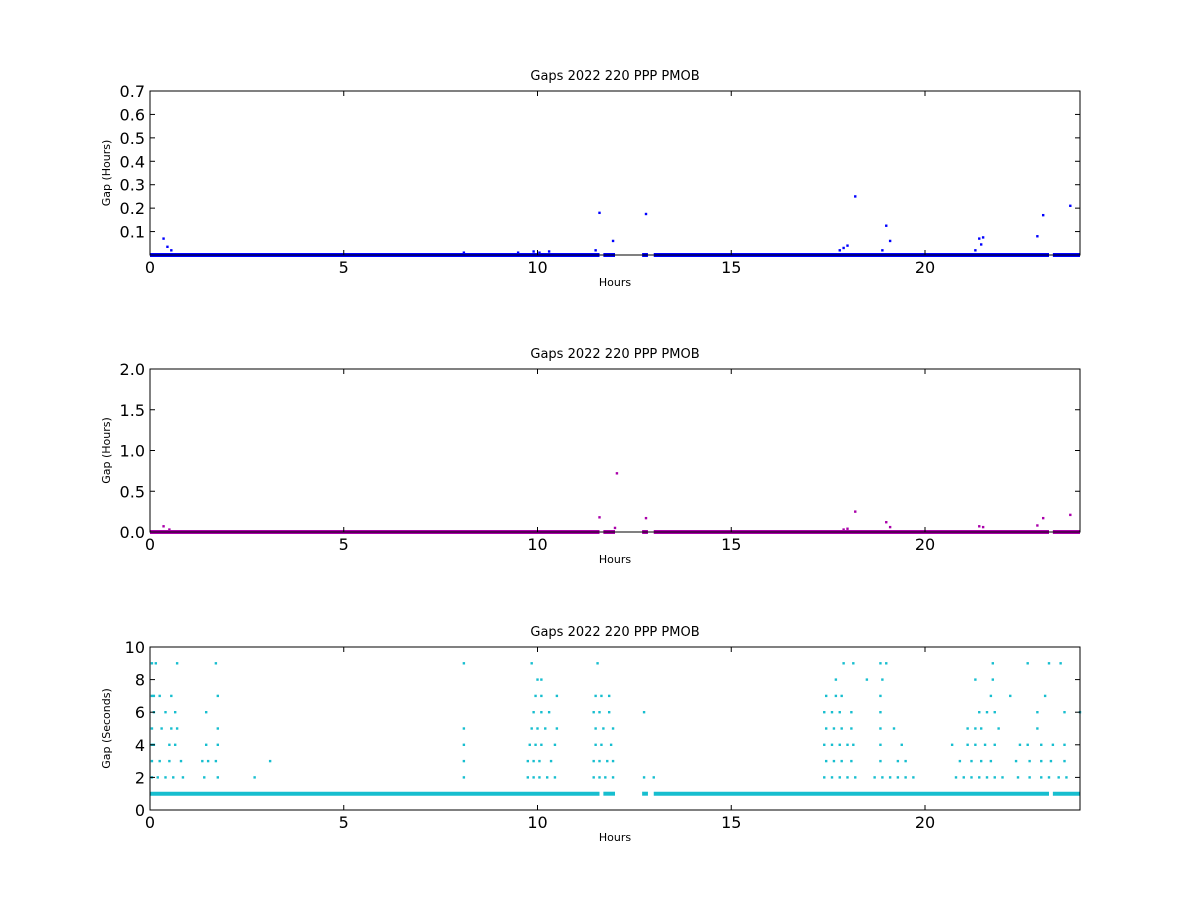  What do you see at coordinates (132, 114) in the screenshot?
I see `y-tick-label: 0.6` at bounding box center [132, 114].